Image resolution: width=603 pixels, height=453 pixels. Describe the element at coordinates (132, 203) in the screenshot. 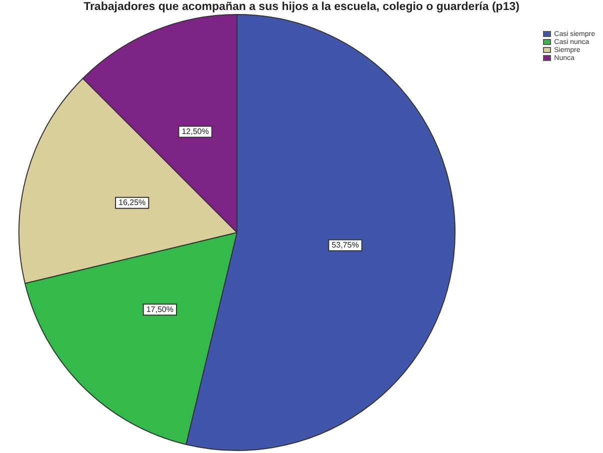

I see `data-label: 16,25%` at that location.